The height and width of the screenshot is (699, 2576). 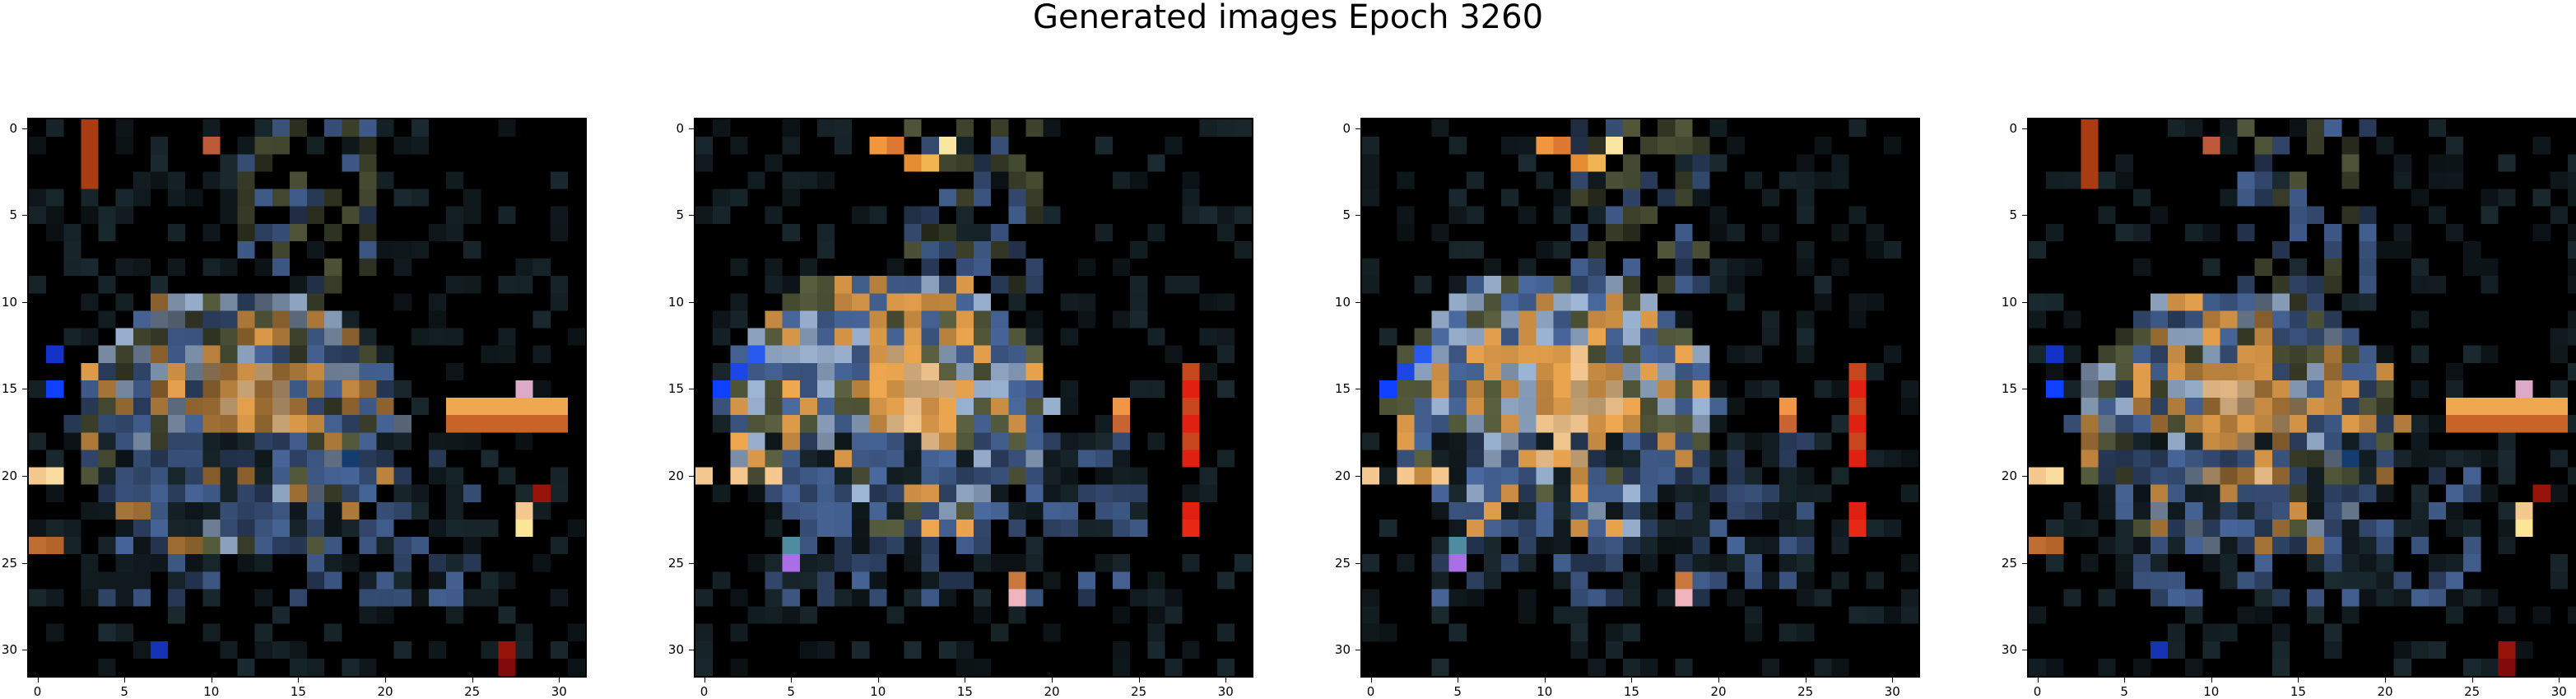 What do you see at coordinates (1288, 18) in the screenshot?
I see `figure-title: Generated images Epoch 3260` at bounding box center [1288, 18].